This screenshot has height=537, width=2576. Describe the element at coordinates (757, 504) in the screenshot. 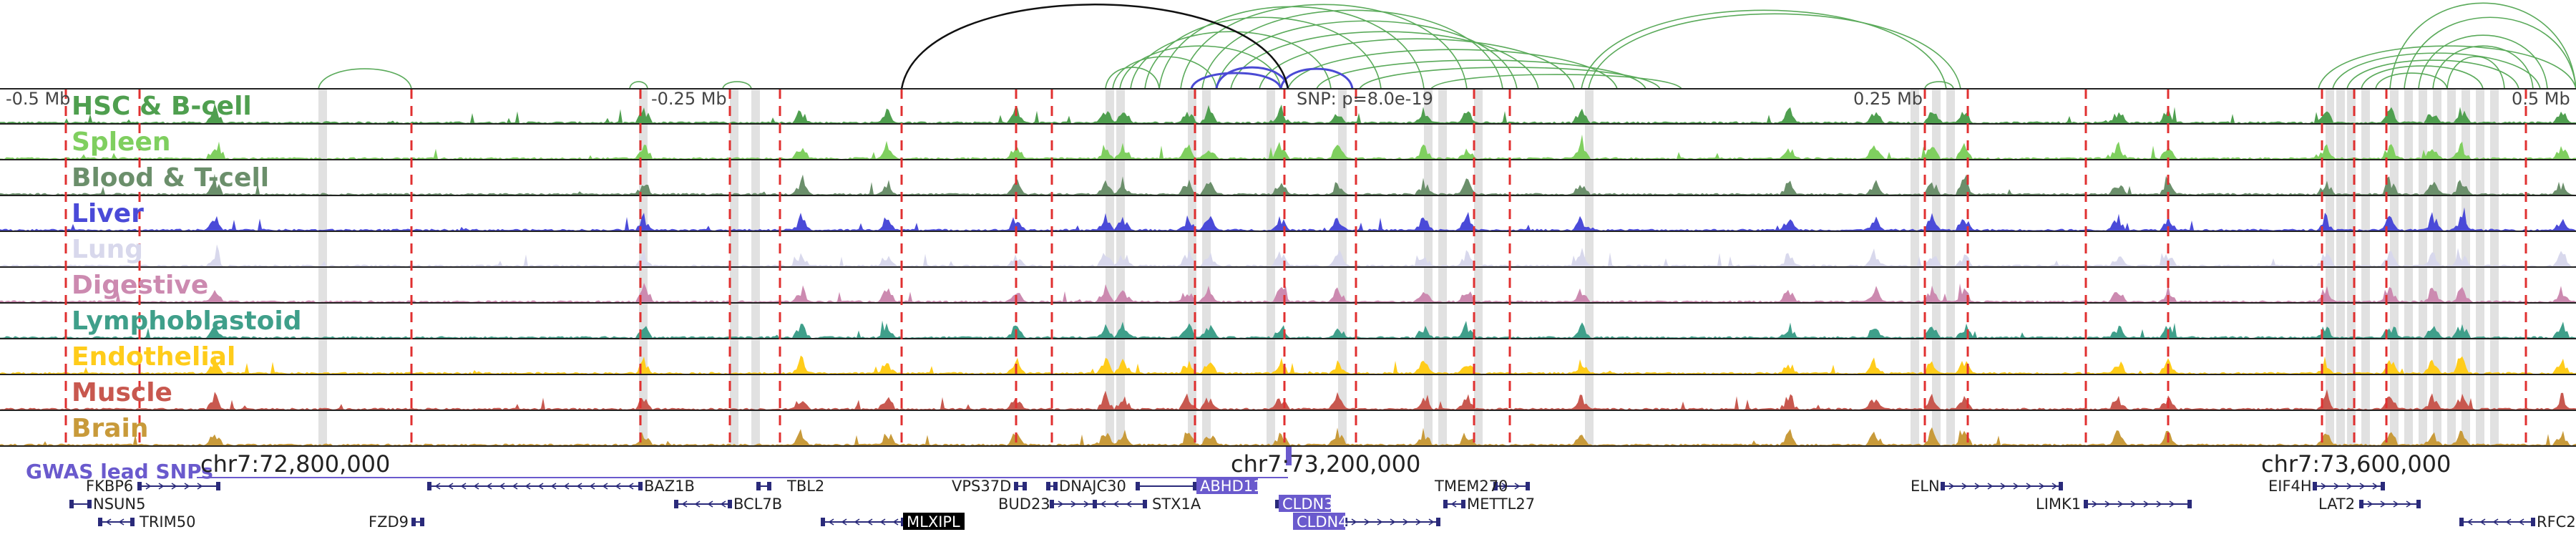

I see `gene-label: BCL7B` at that location.